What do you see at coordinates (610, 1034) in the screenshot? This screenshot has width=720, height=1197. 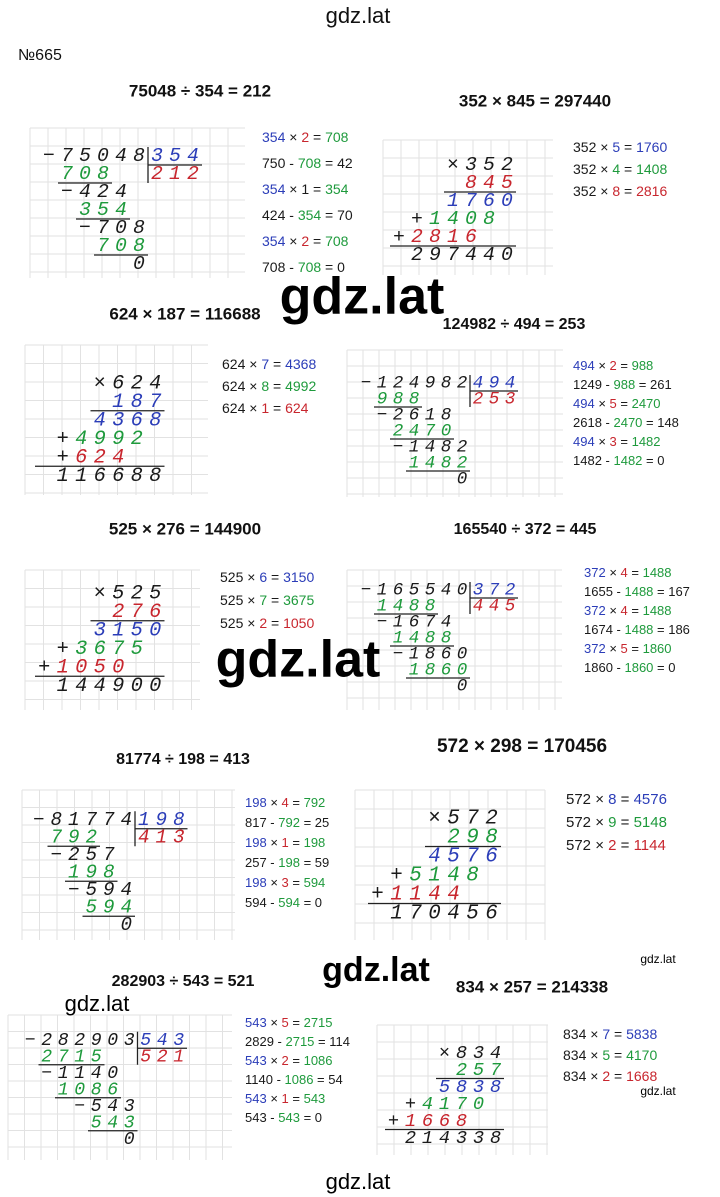 I see `note-line: 834 × 7 = 5838` at bounding box center [610, 1034].